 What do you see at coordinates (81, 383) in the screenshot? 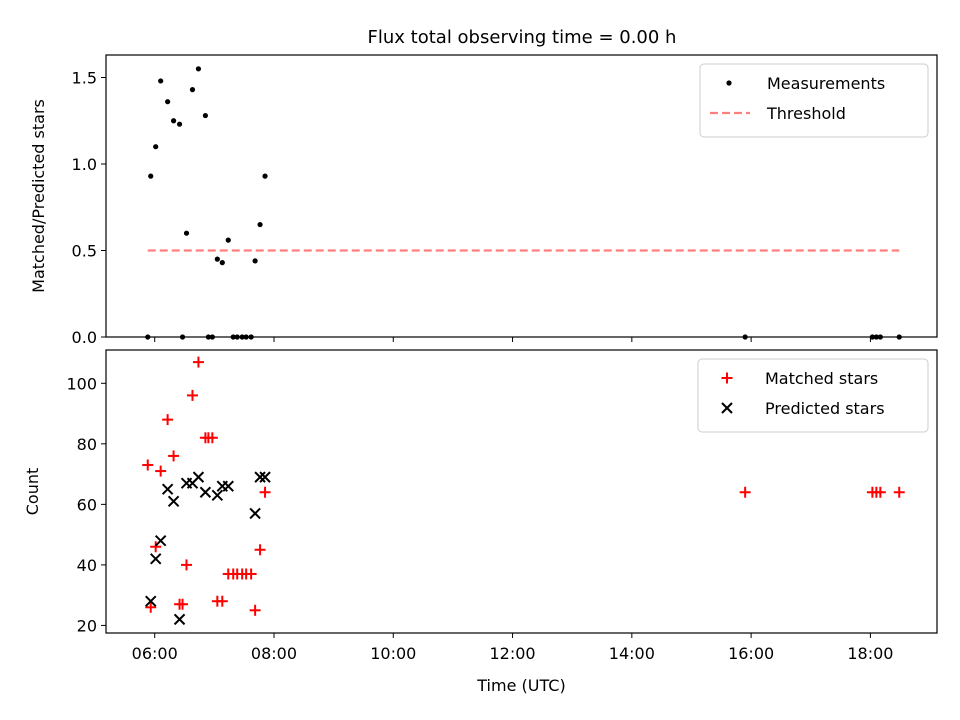
I see `y-tick-label: 100` at bounding box center [81, 383].